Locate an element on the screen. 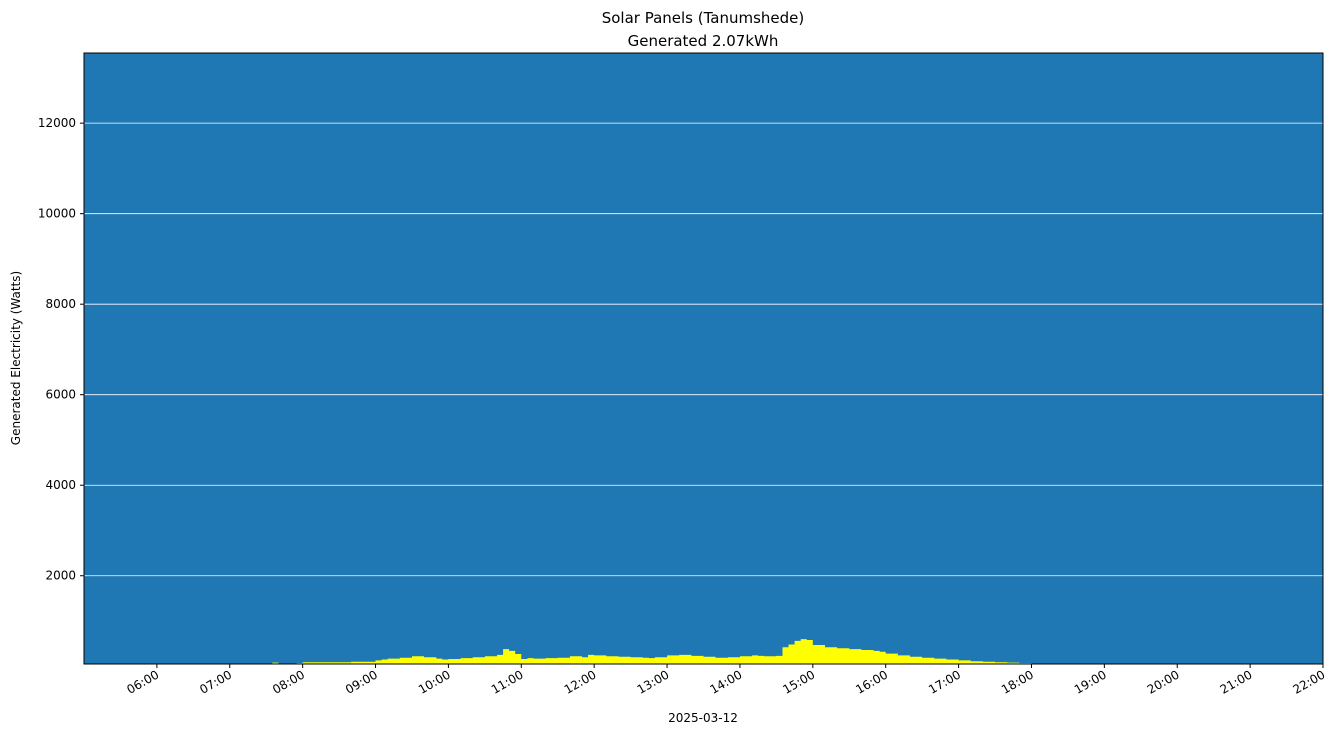  x-tick-label: 07:00 is located at coordinates (215, 681).